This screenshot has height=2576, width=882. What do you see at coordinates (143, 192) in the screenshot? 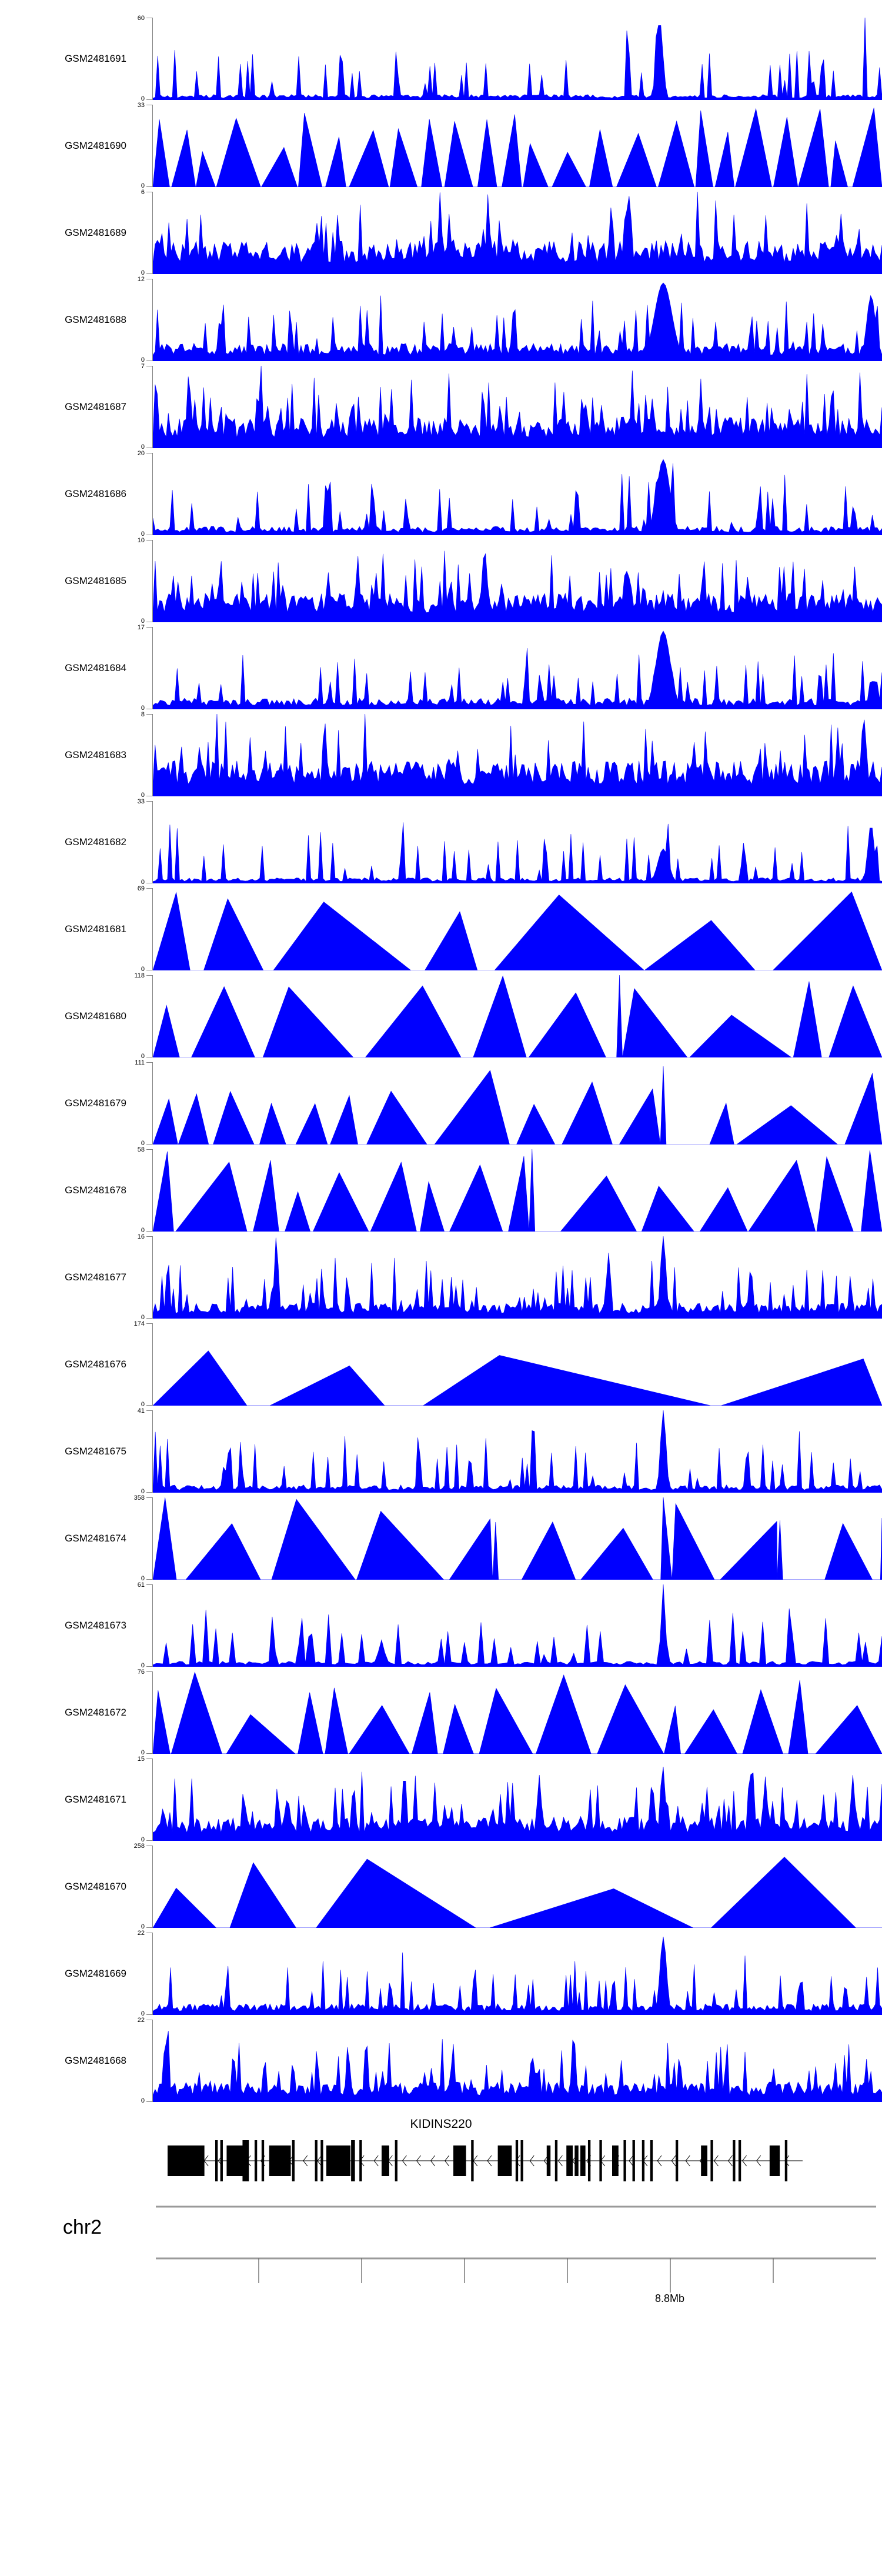
I see `axis-max-label: 6` at bounding box center [143, 192].